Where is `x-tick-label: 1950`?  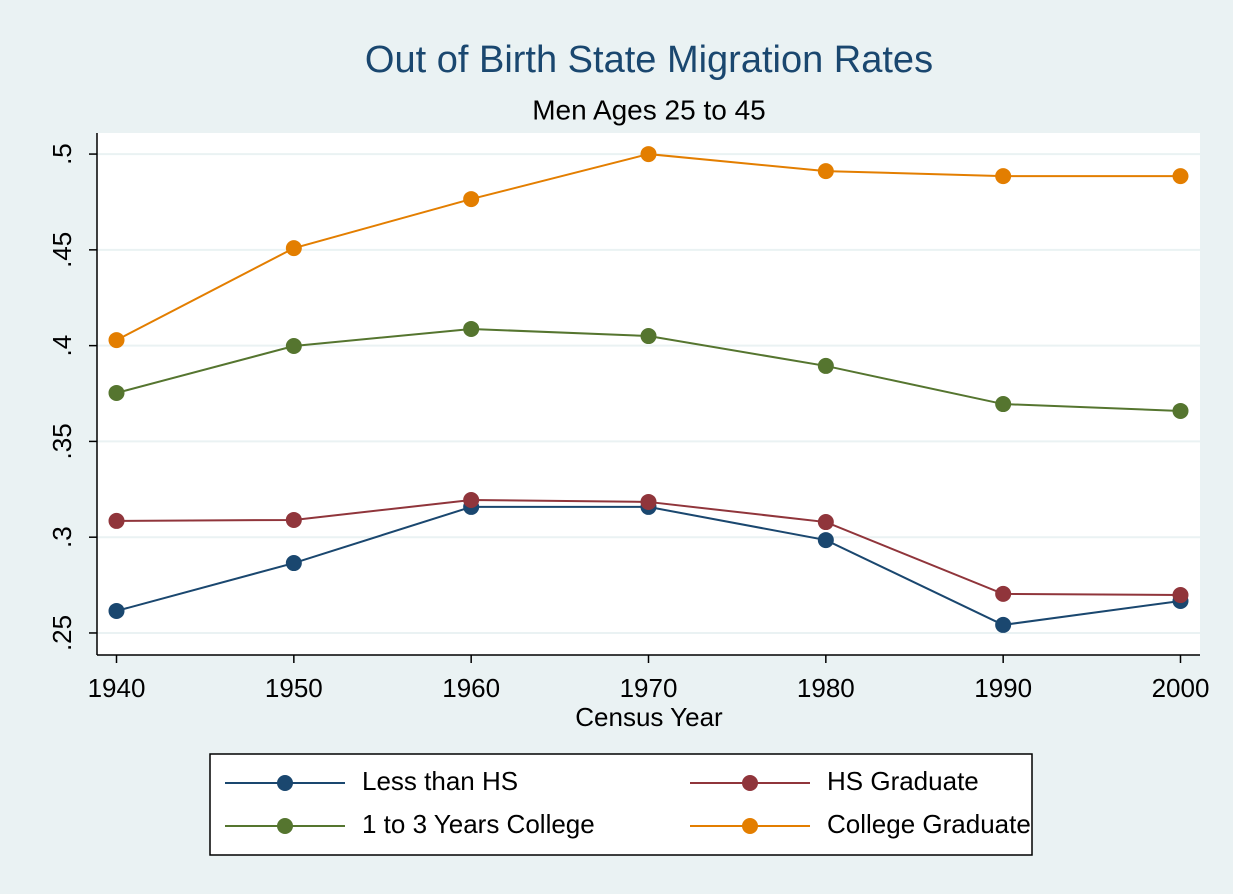
x-tick-label: 1950 is located at coordinates (294, 688).